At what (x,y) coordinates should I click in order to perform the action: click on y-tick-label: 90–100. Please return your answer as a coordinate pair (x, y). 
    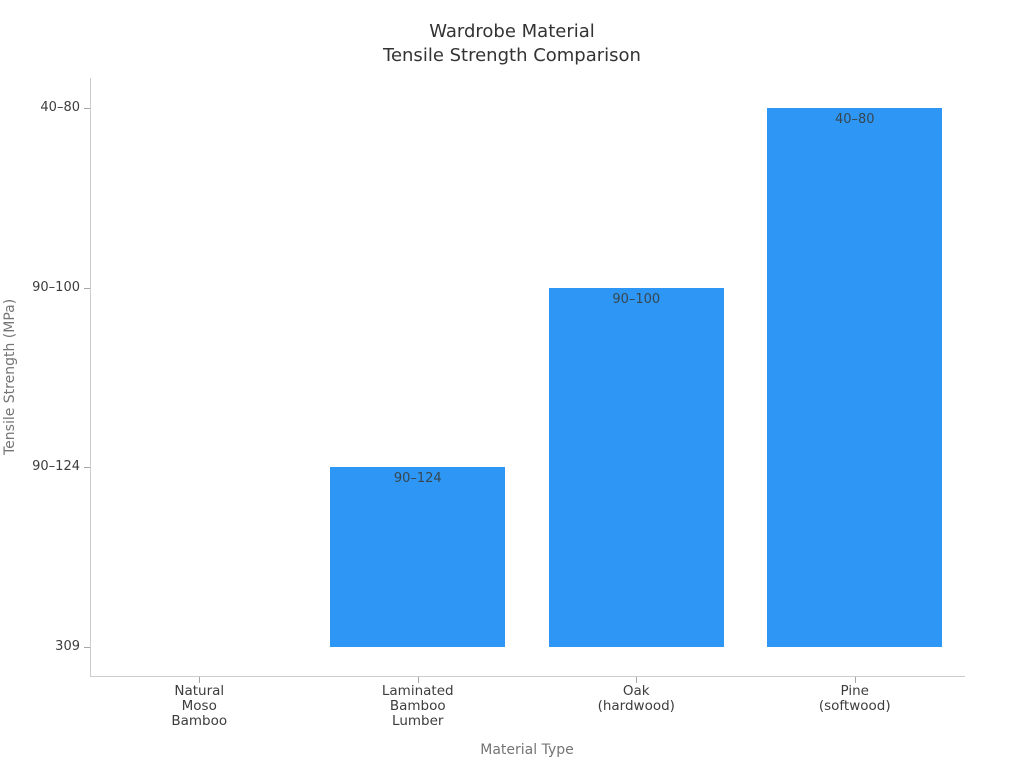
    Looking at the image, I should click on (56, 287).